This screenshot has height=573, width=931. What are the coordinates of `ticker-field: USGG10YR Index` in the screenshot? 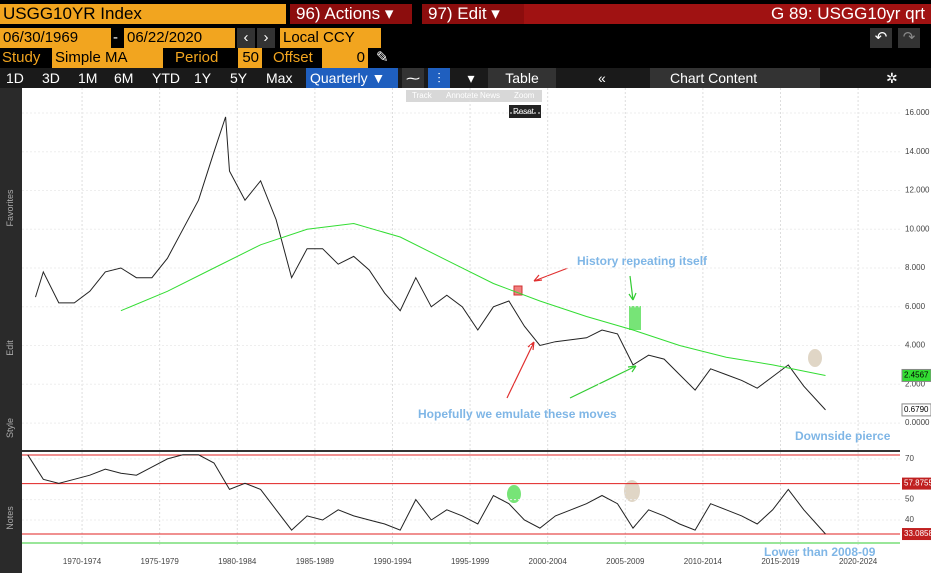 It's located at (143, 14).